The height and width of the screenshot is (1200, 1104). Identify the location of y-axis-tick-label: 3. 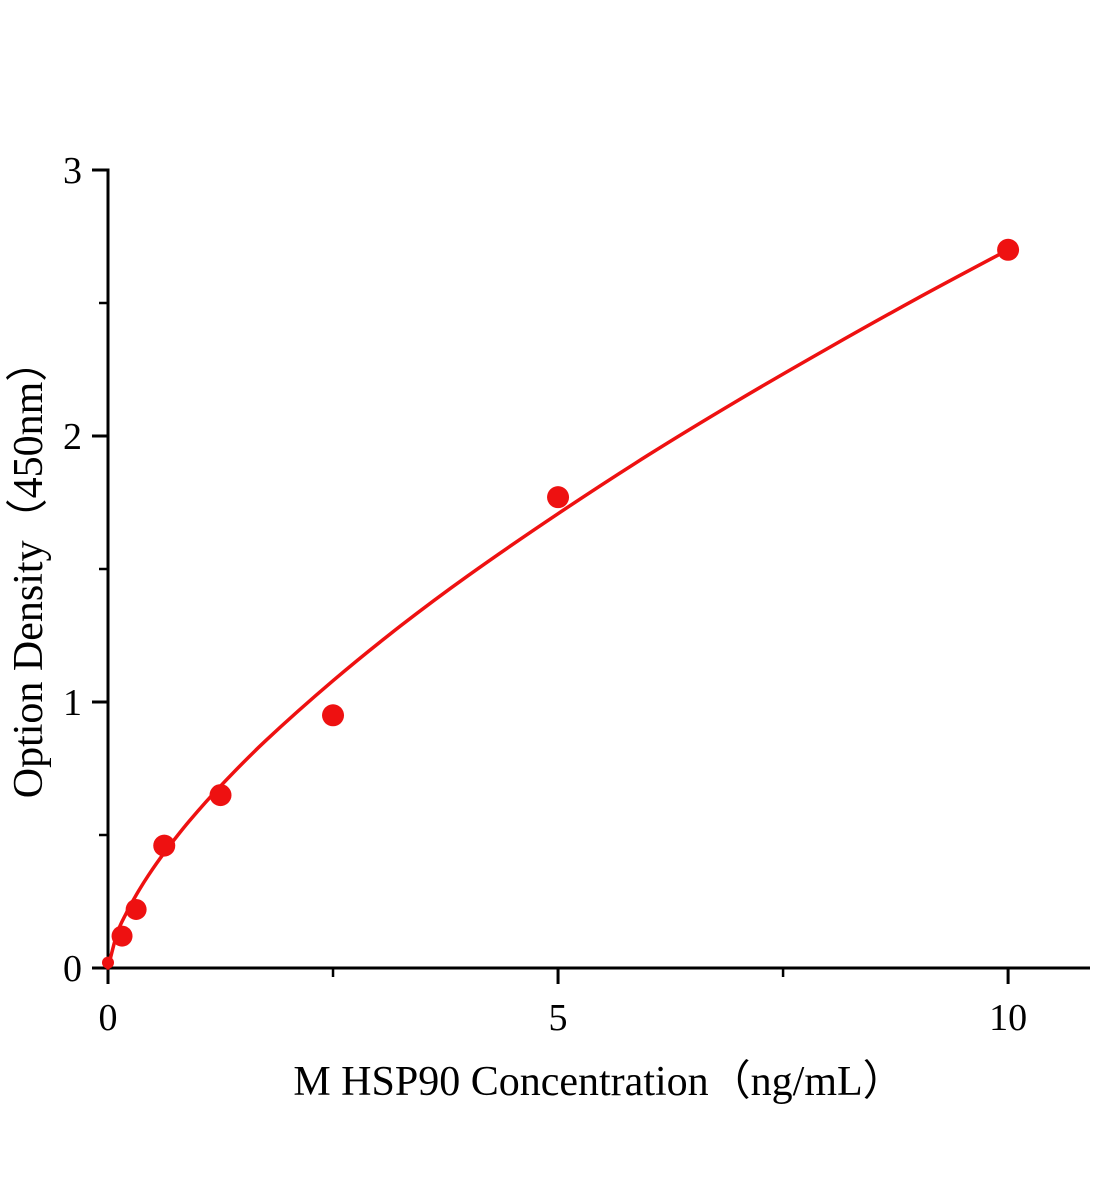
(72, 171).